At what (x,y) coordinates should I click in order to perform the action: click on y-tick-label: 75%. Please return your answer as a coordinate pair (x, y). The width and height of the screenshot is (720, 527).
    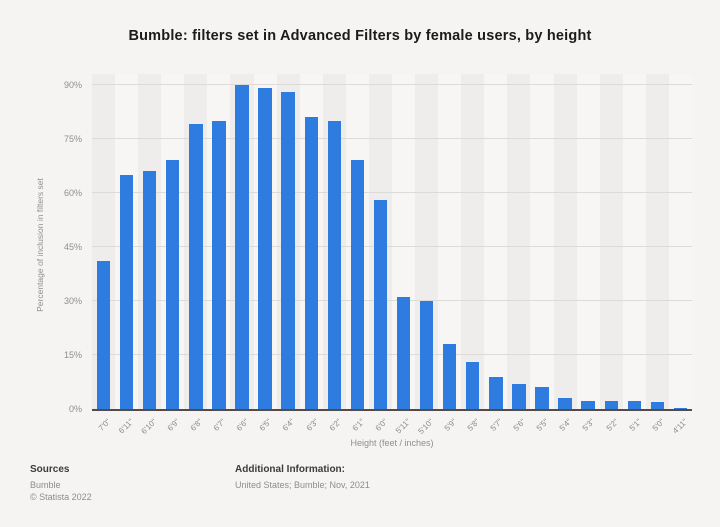
    Looking at the image, I should click on (72, 138).